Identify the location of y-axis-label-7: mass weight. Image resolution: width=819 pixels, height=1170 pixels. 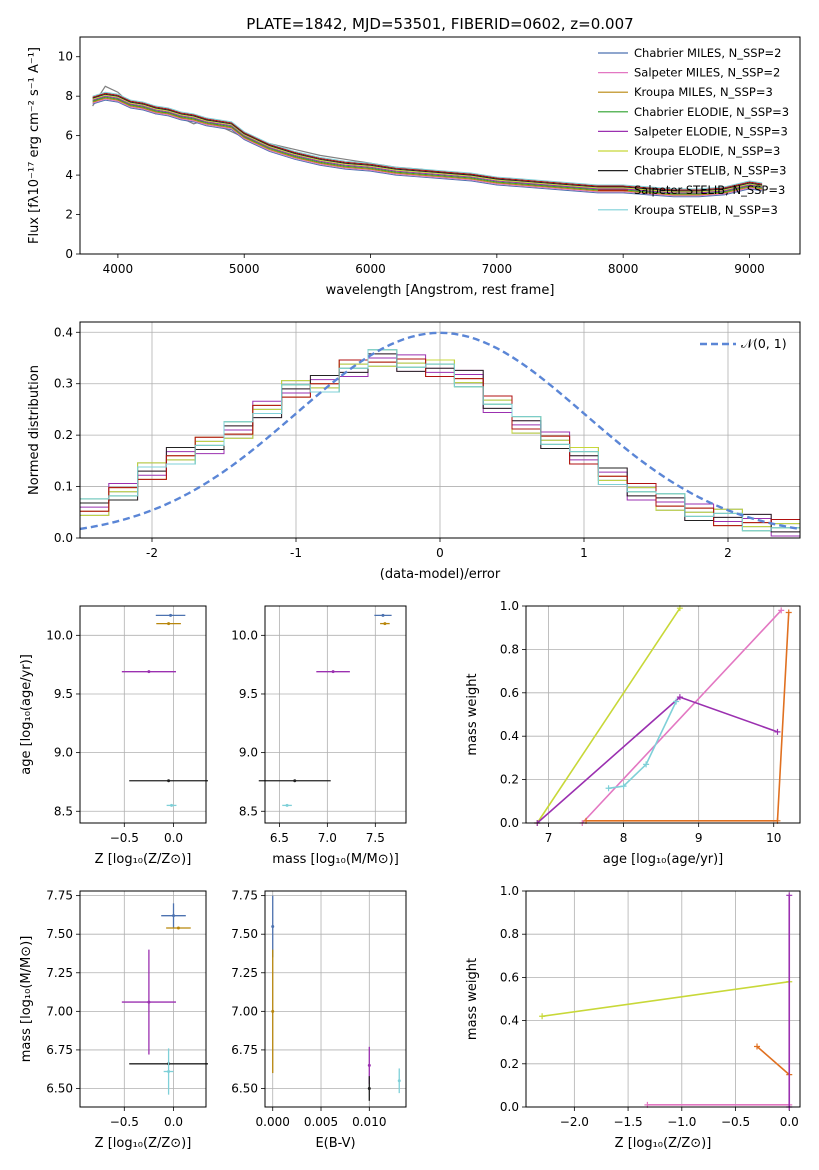
(472, 999).